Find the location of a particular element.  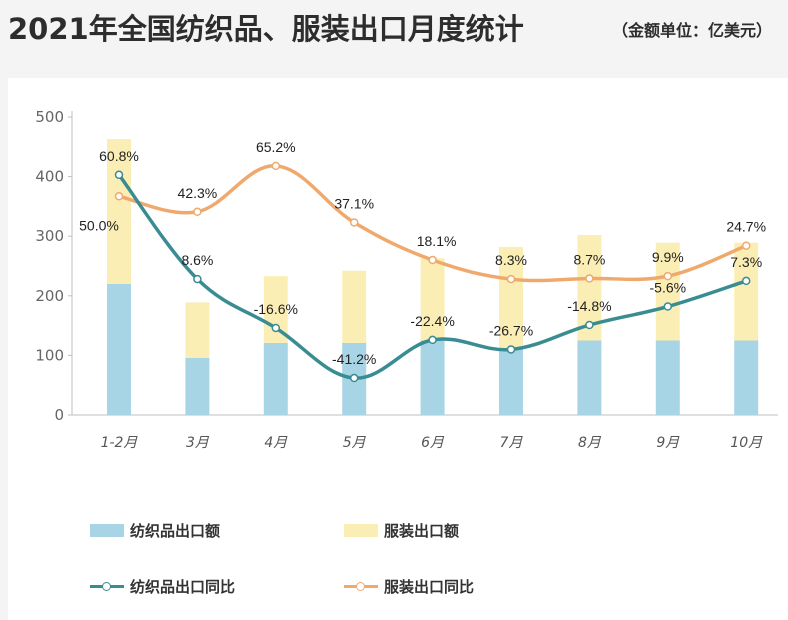

legend-label-textile-yoy: 纺织品出口同比 is located at coordinates (183, 587).